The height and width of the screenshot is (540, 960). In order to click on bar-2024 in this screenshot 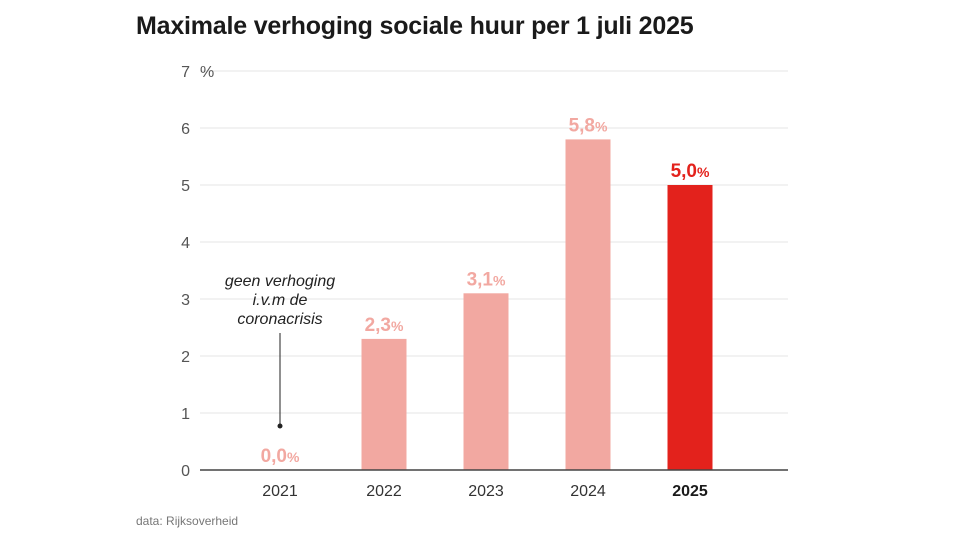, I will do `click(588, 304)`.